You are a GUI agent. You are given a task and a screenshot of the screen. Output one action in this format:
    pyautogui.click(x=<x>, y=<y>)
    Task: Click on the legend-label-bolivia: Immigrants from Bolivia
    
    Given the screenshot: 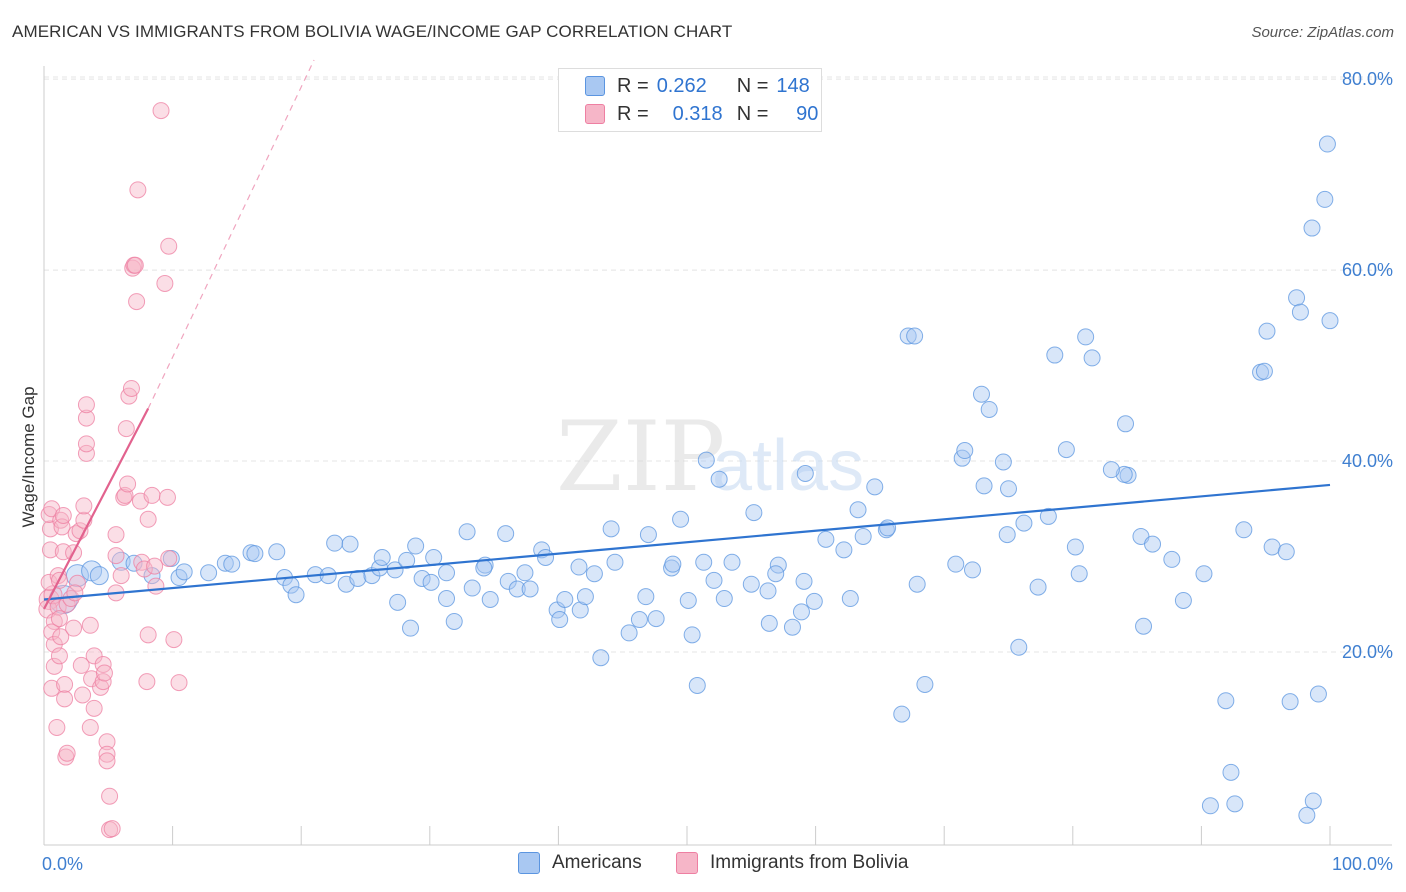 What is the action you would take?
    pyautogui.click(x=809, y=862)
    